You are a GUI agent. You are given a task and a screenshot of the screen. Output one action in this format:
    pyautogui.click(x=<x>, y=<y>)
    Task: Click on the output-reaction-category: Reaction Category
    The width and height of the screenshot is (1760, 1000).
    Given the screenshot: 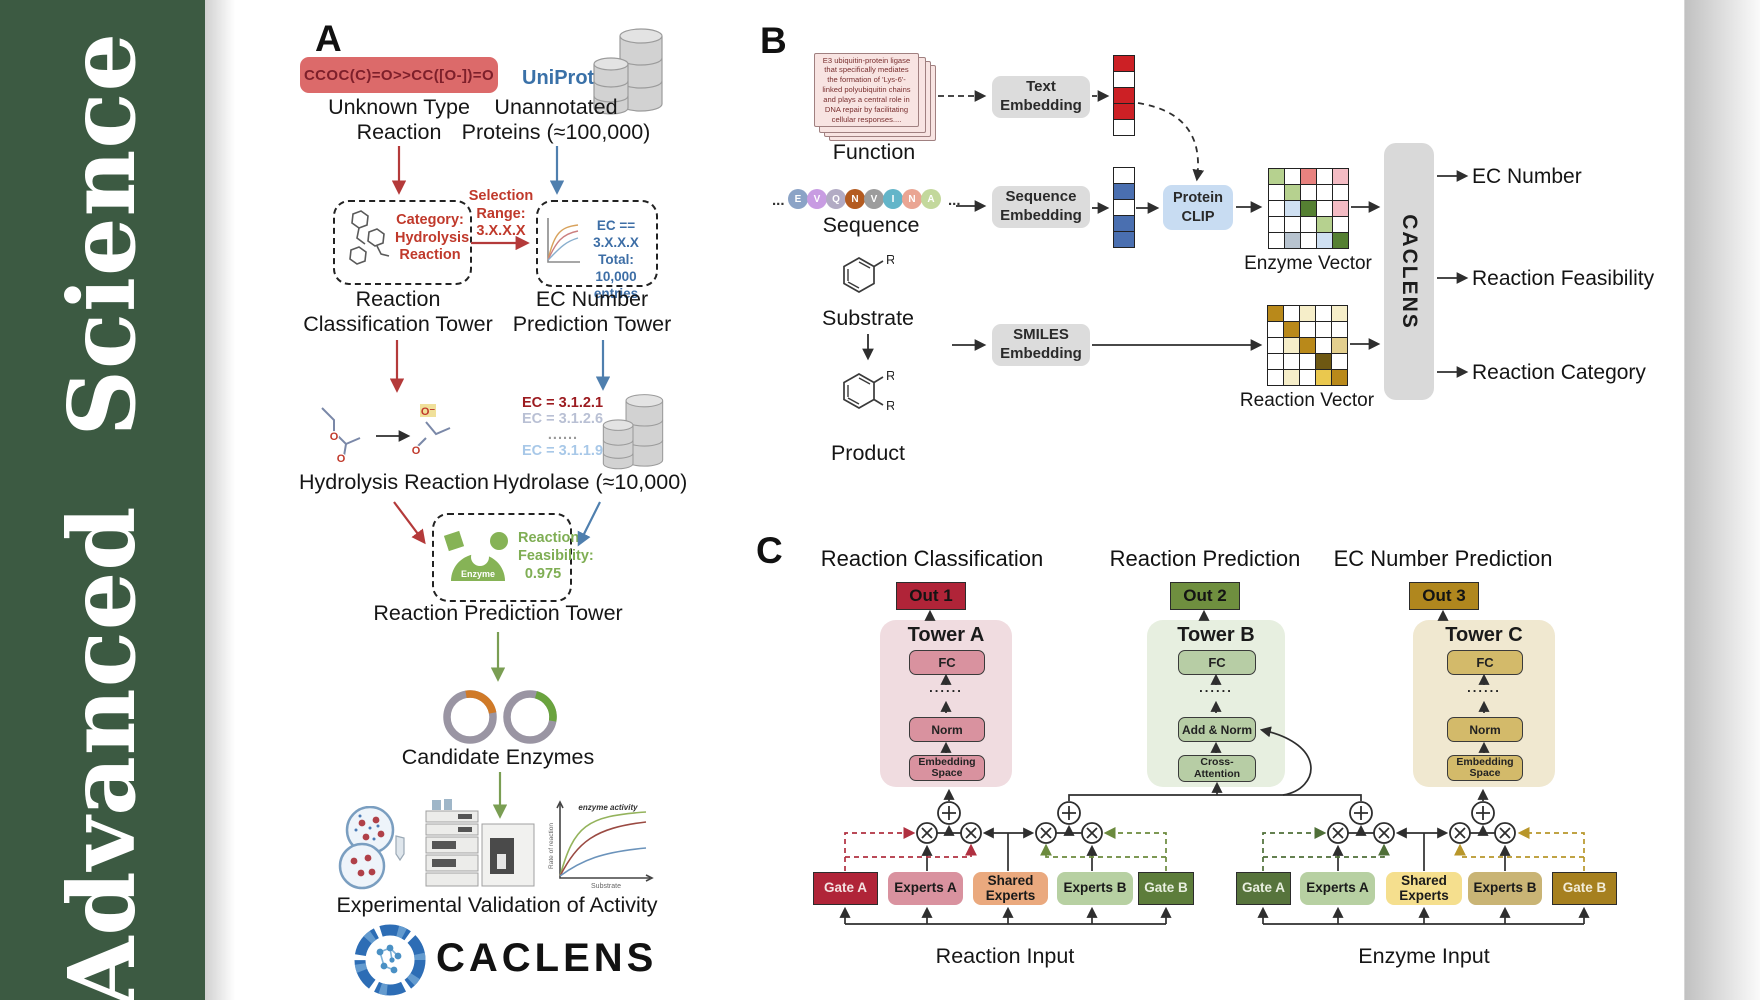 What is the action you would take?
    pyautogui.click(x=1559, y=372)
    